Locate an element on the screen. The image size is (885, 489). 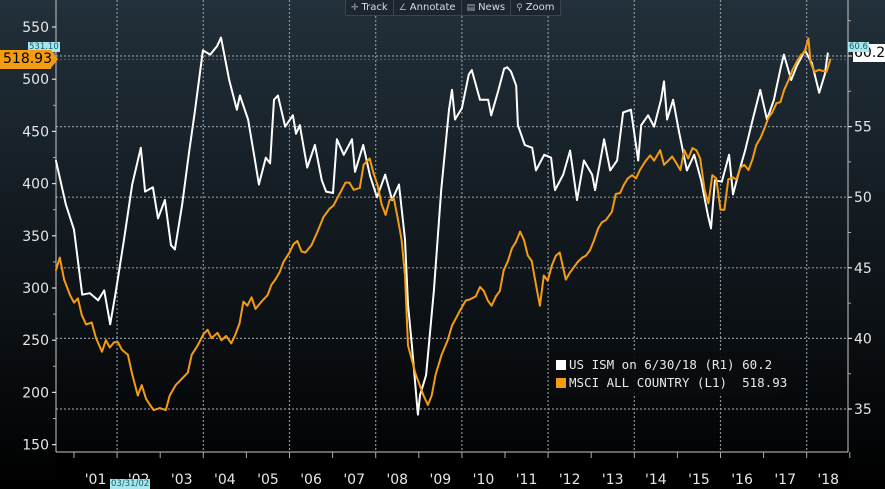
right-axis-tick-label: 45 is located at coordinates (863, 269).